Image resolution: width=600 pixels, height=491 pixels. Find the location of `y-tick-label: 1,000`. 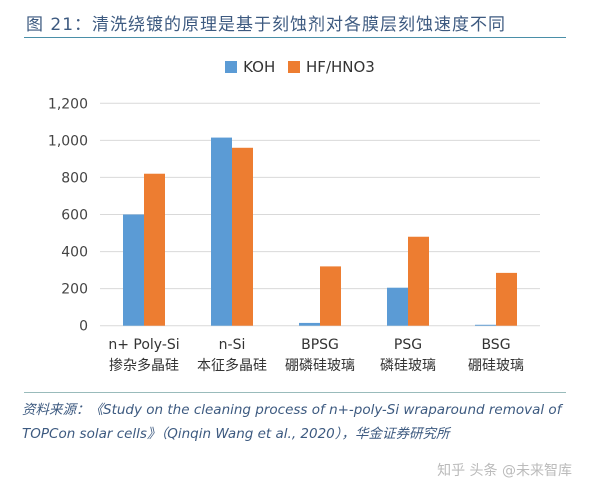

y-tick-label: 1,000 is located at coordinates (68, 141).